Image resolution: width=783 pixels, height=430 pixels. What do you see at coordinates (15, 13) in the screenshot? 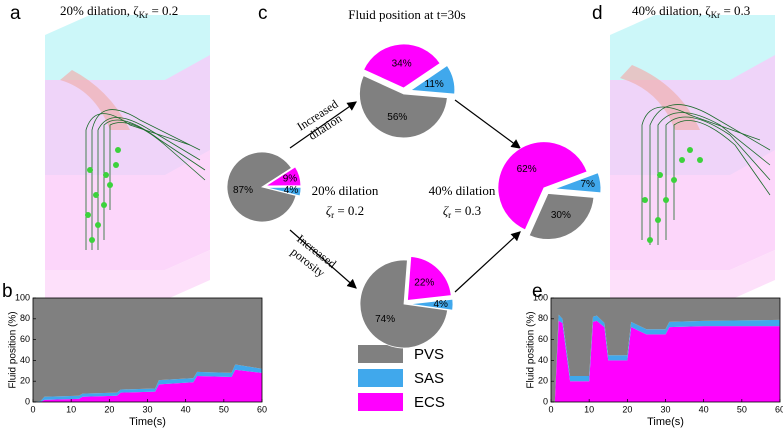
I see `panel-label: a` at bounding box center [15, 13].